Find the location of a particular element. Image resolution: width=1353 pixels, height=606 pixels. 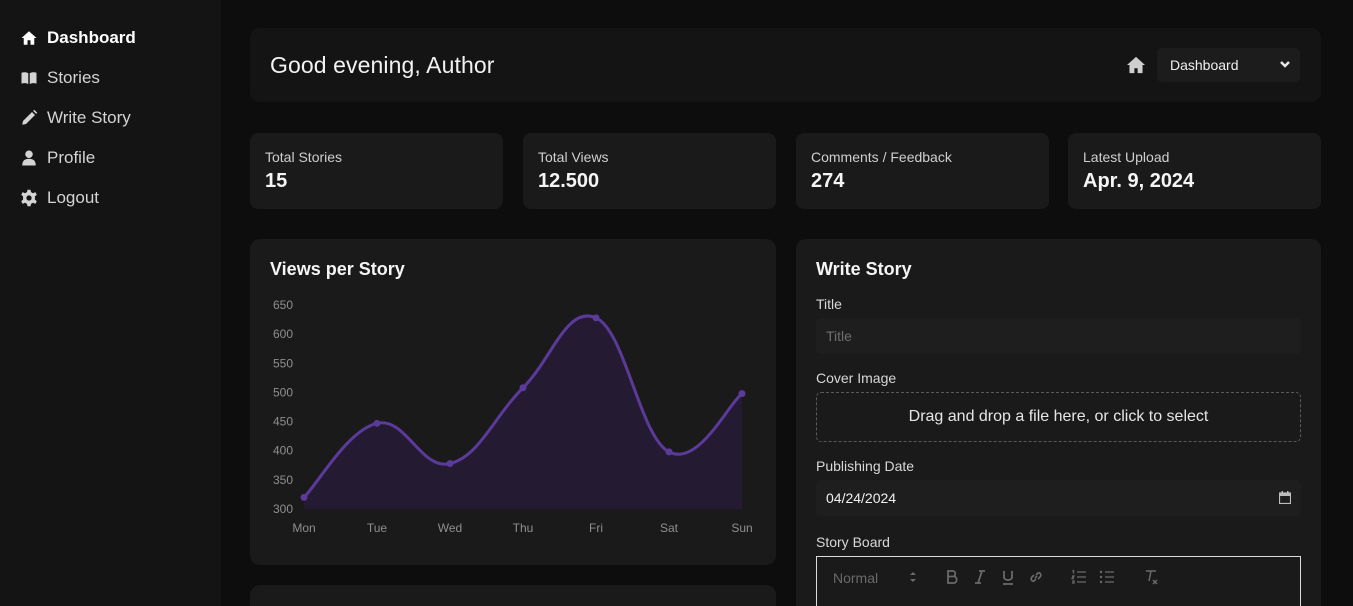

chart-title: Views per Story is located at coordinates (337, 269).